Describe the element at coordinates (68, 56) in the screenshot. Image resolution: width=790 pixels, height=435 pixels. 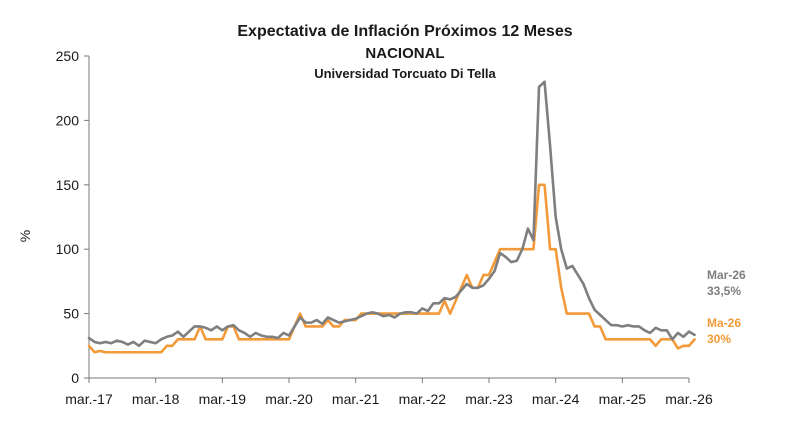
I see `y-tick-label: 250` at that location.